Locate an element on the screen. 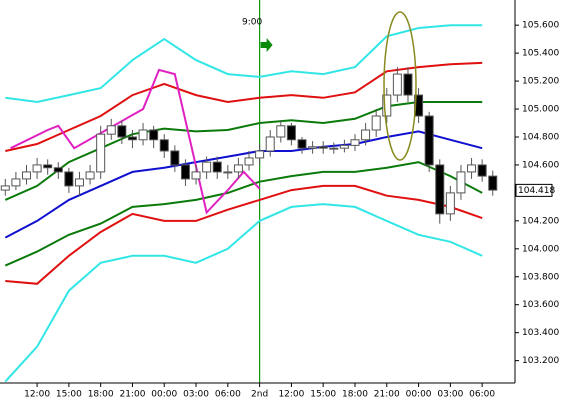 This screenshot has height=400, width=565. annotation: 9:00 is located at coordinates (252, 23).